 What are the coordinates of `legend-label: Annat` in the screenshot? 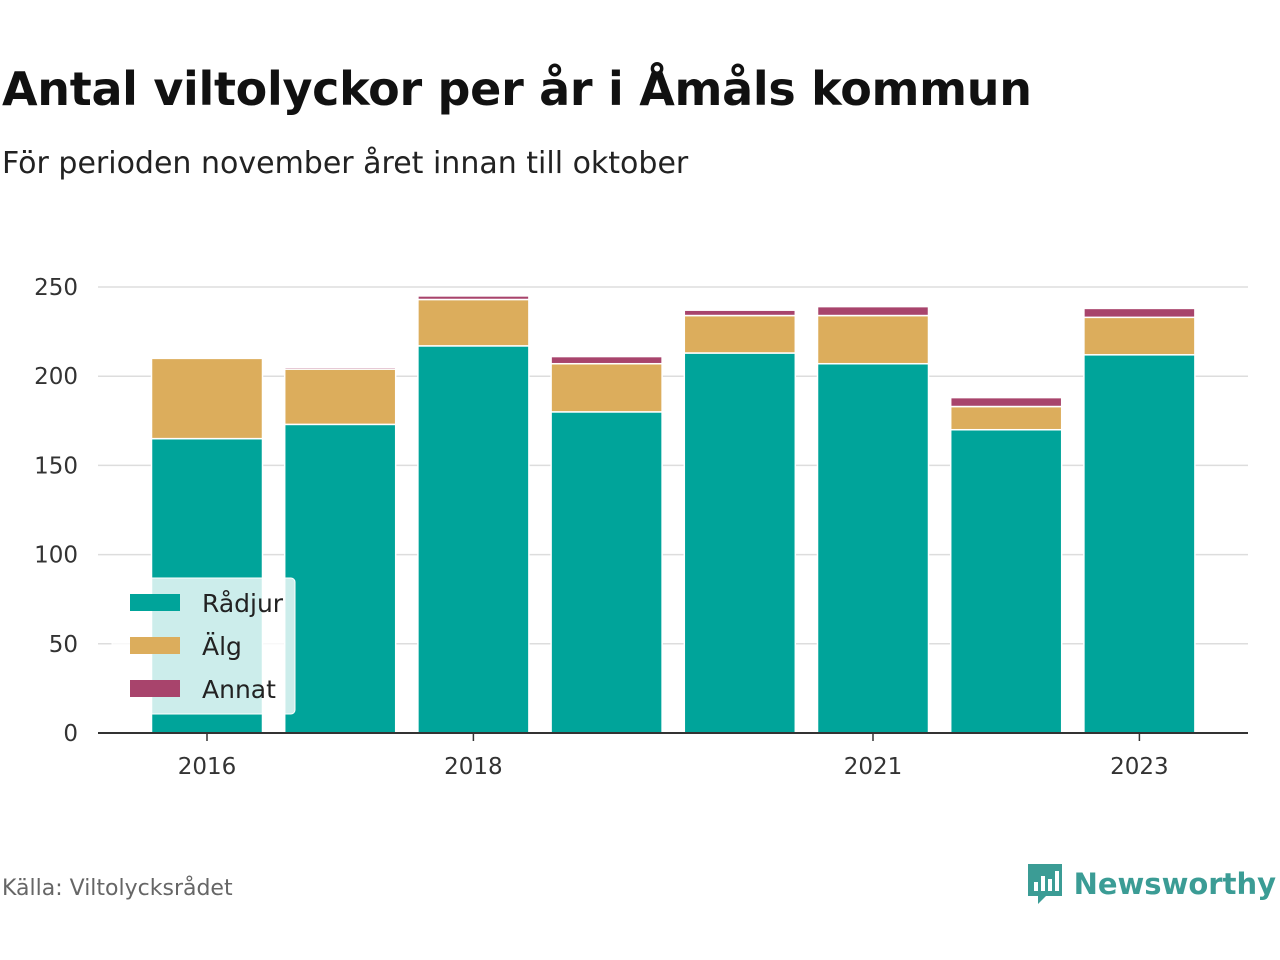 It's located at (239, 689).